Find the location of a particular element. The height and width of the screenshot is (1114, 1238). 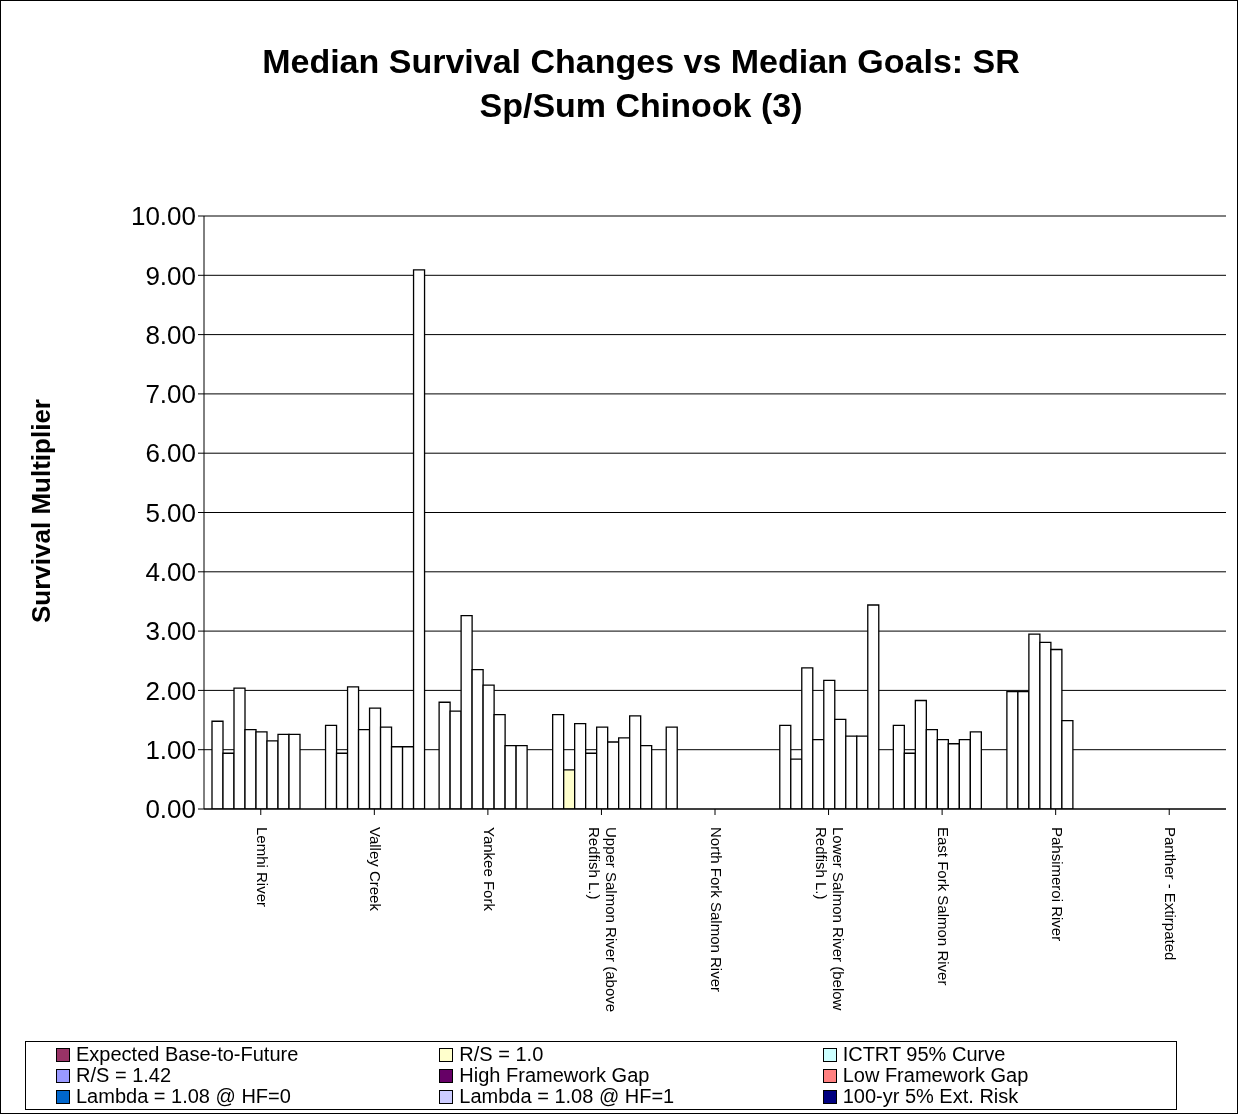

x-tick-label: Panther - Extirpated is located at coordinates (1171, 894).